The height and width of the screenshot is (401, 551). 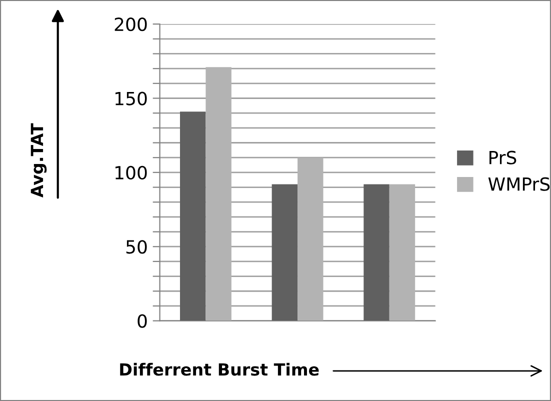 I want to click on legend-label: PrS, so click(x=503, y=157).